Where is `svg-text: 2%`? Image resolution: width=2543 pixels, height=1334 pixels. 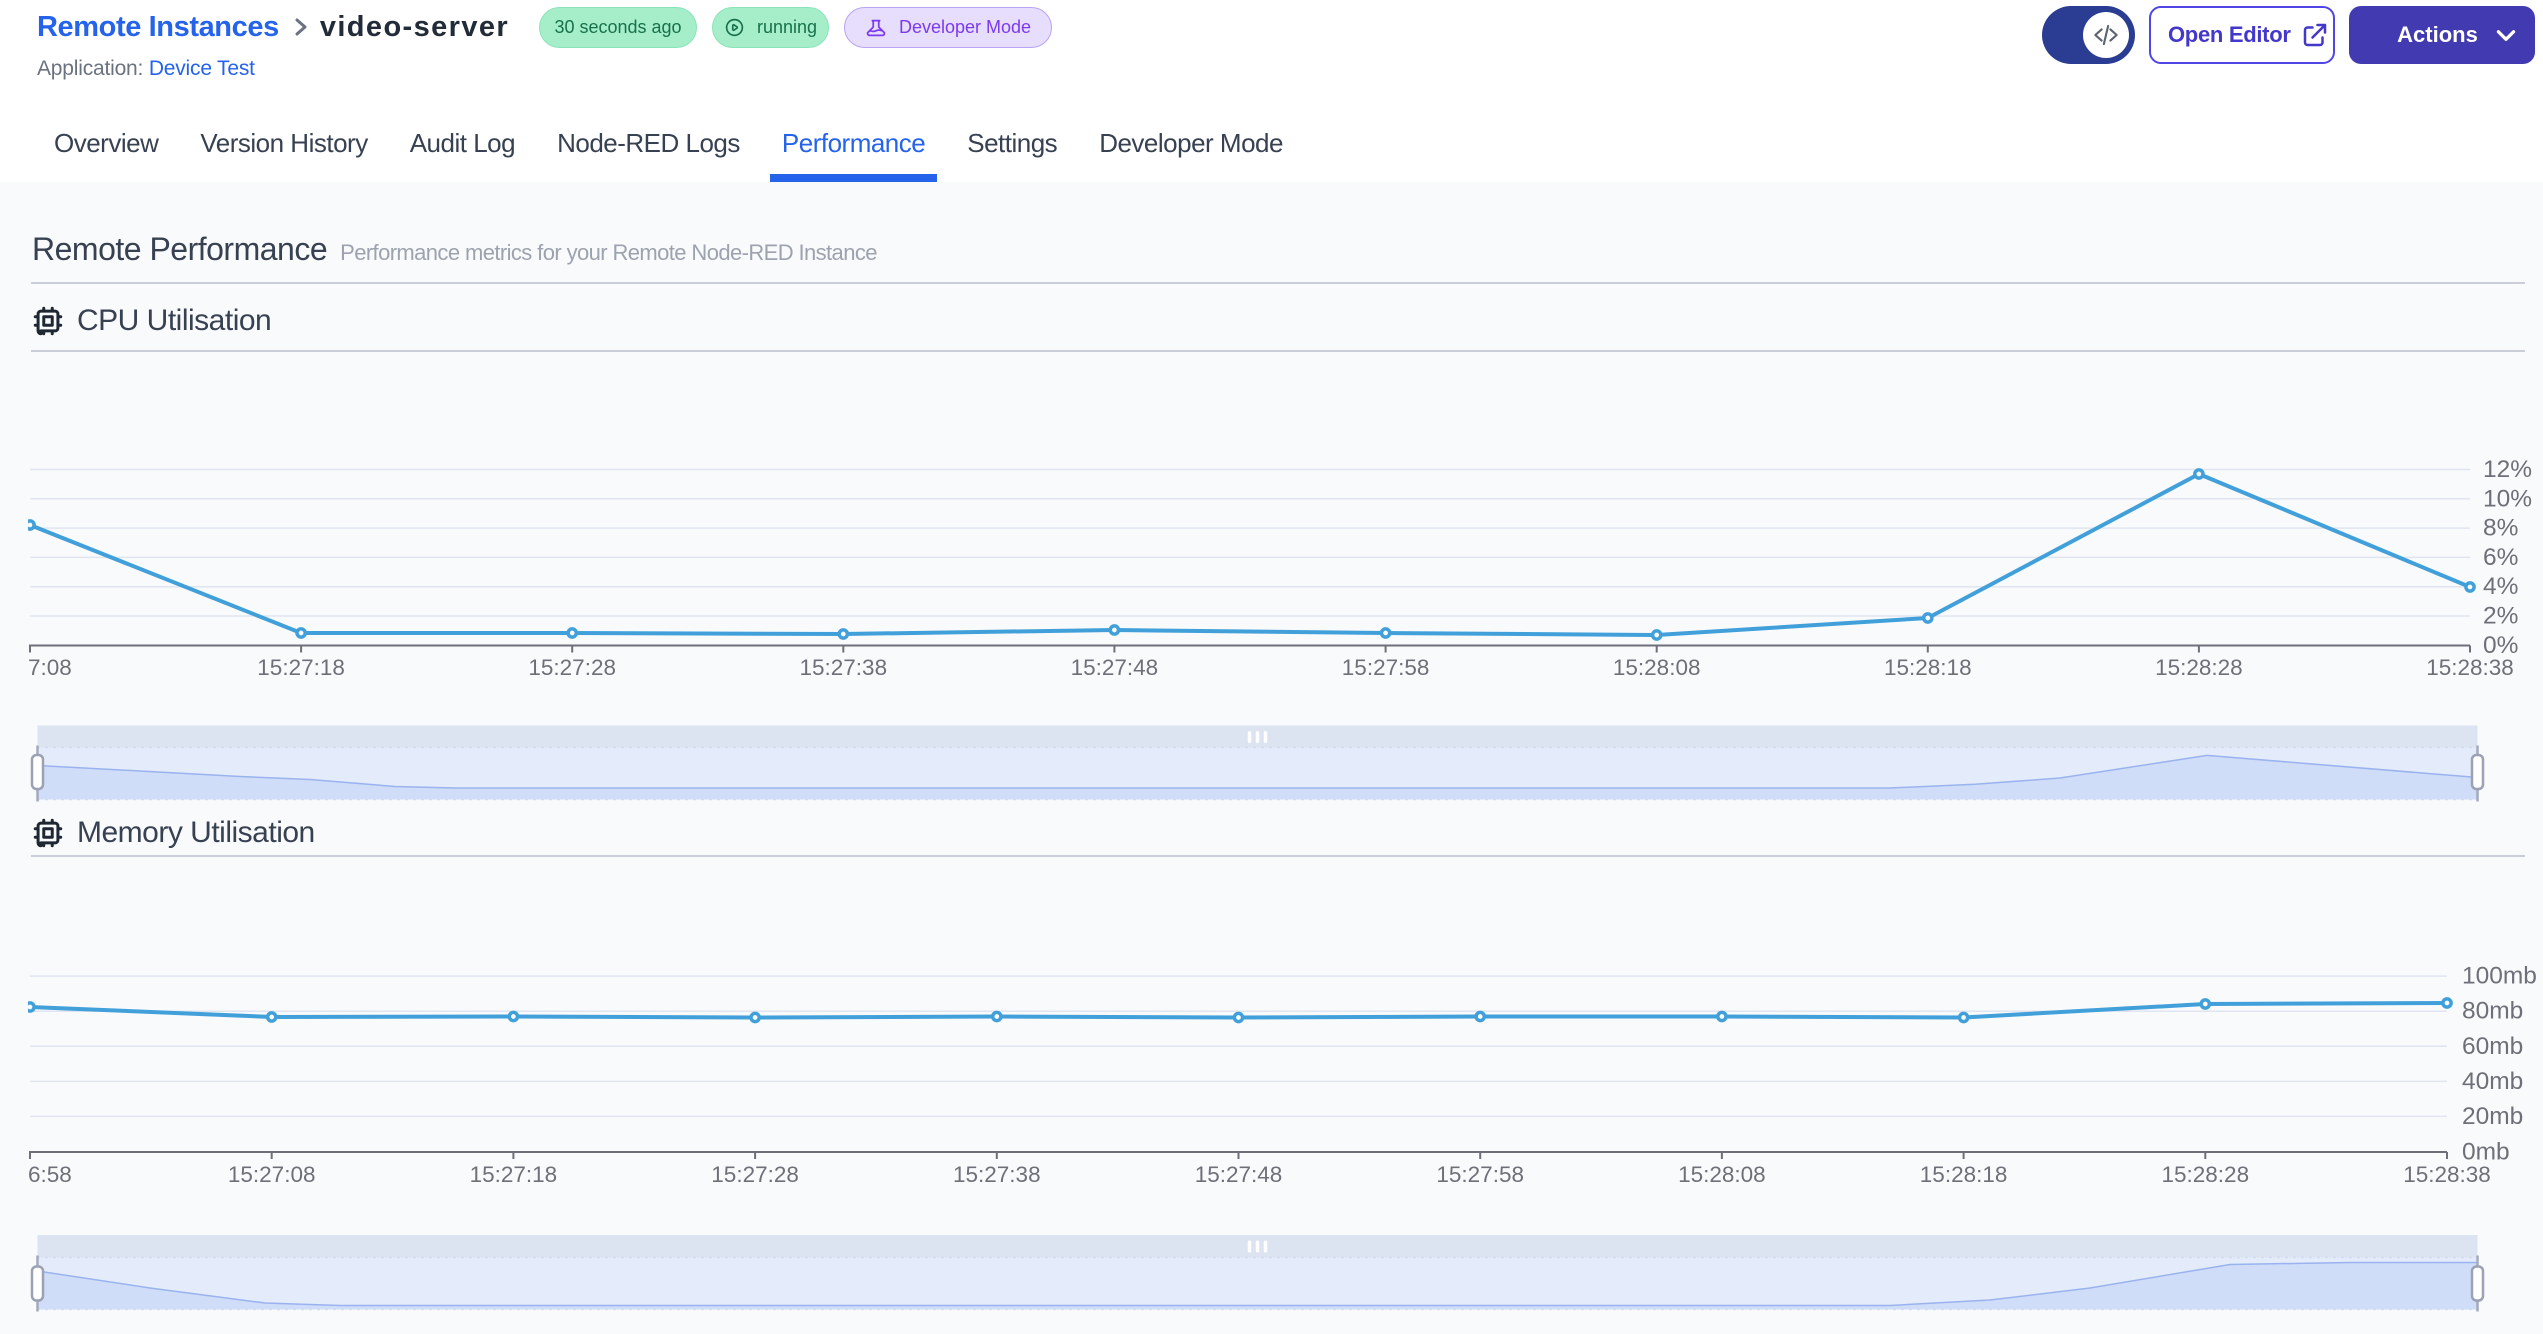
svg-text: 2% is located at coordinates (2500, 616).